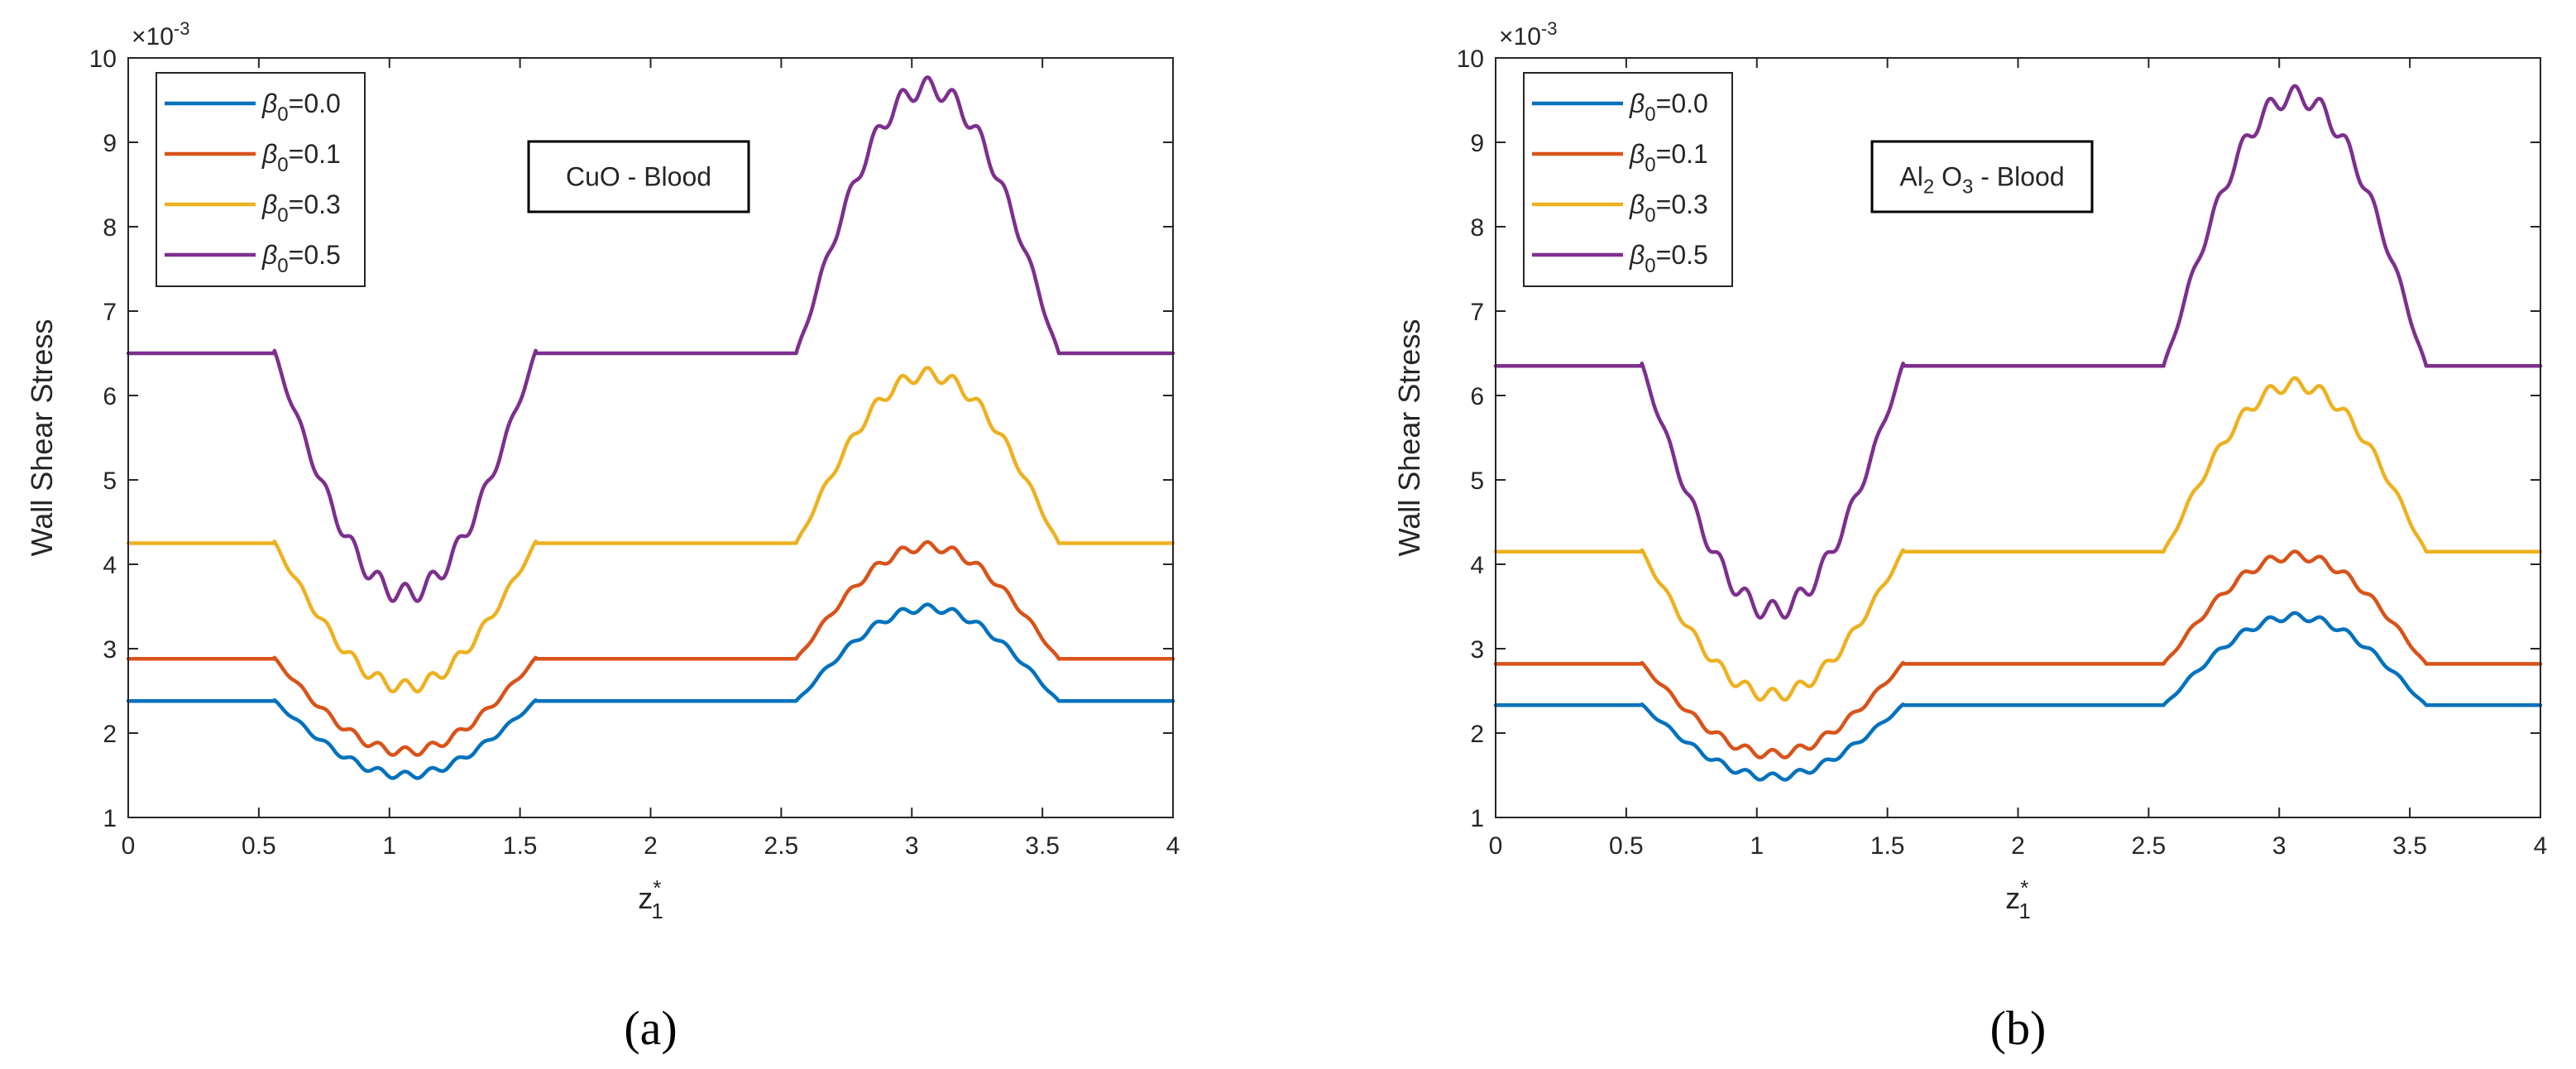 The width and height of the screenshot is (2576, 1069). I want to click on panel-label: (b), so click(2019, 1028).